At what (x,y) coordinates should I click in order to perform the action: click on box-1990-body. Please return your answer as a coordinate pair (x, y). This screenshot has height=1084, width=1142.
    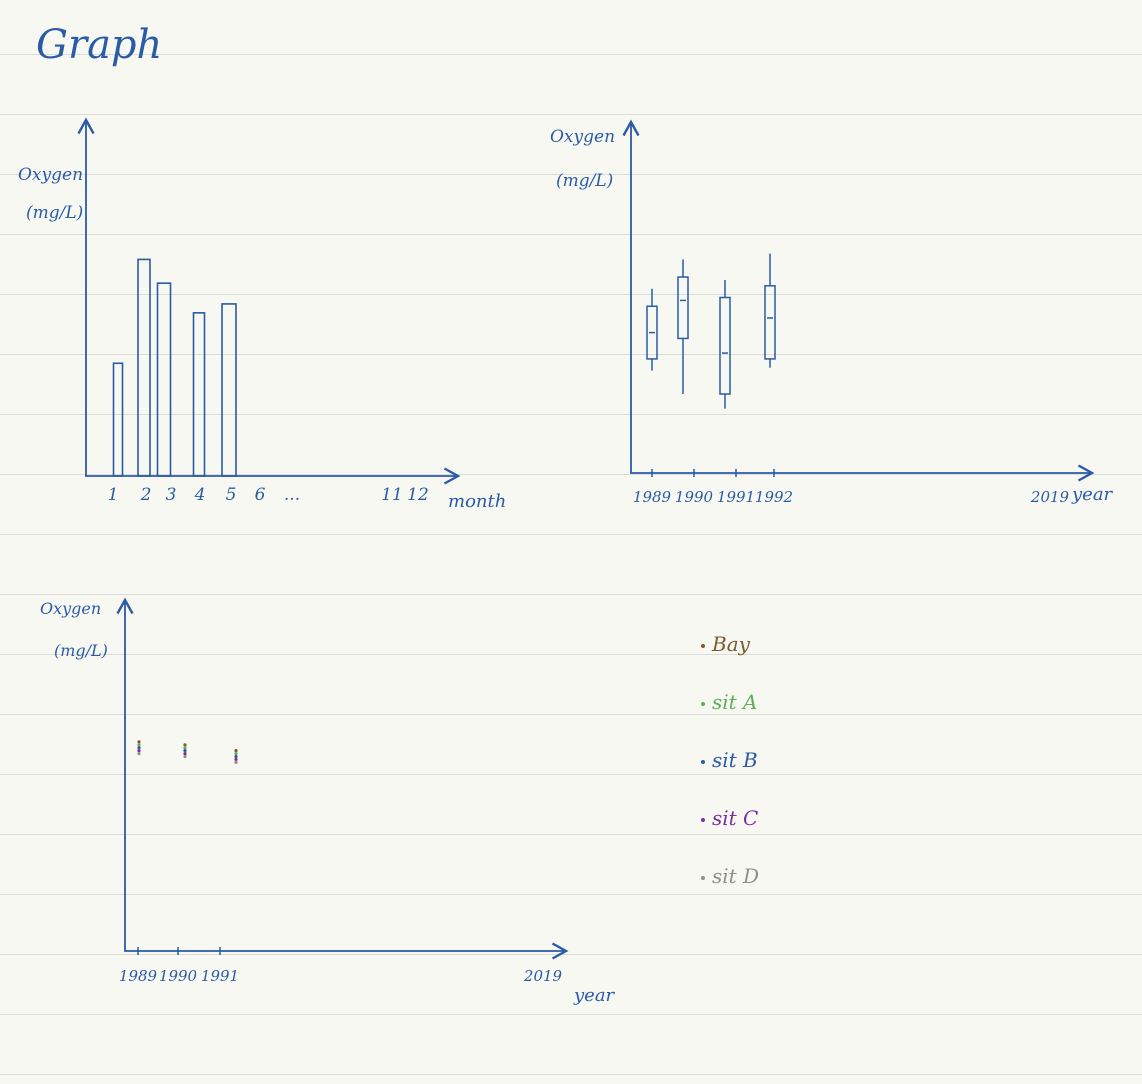
    Looking at the image, I should click on (683, 308).